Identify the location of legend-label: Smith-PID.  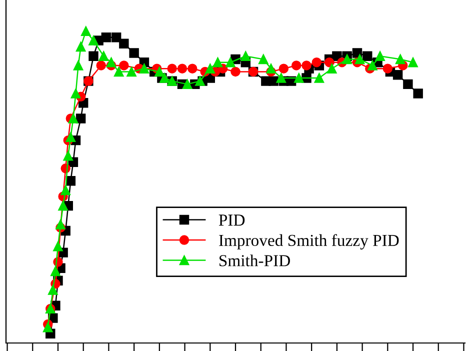
(255, 260).